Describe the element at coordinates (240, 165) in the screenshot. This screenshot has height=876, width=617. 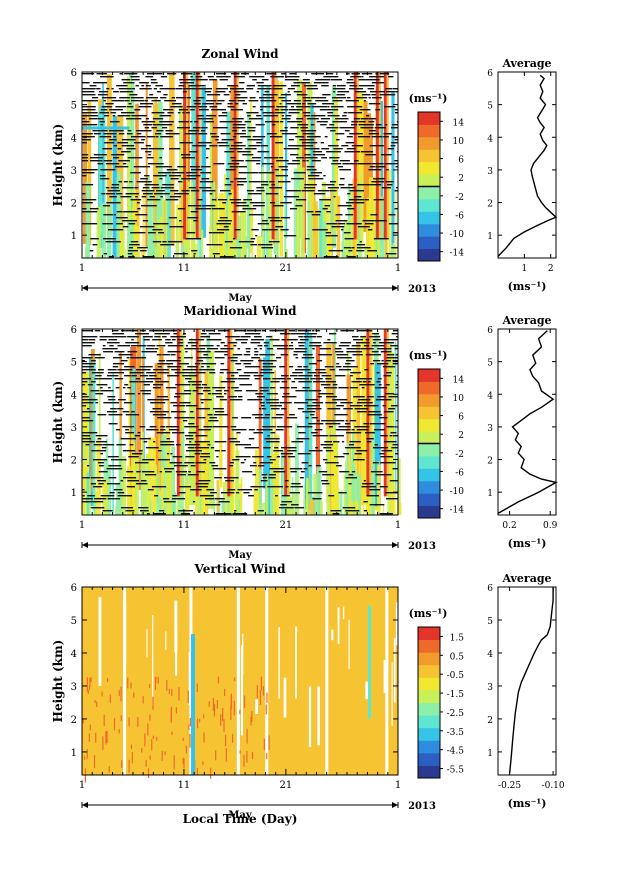
I see `masked-data-dots` at that location.